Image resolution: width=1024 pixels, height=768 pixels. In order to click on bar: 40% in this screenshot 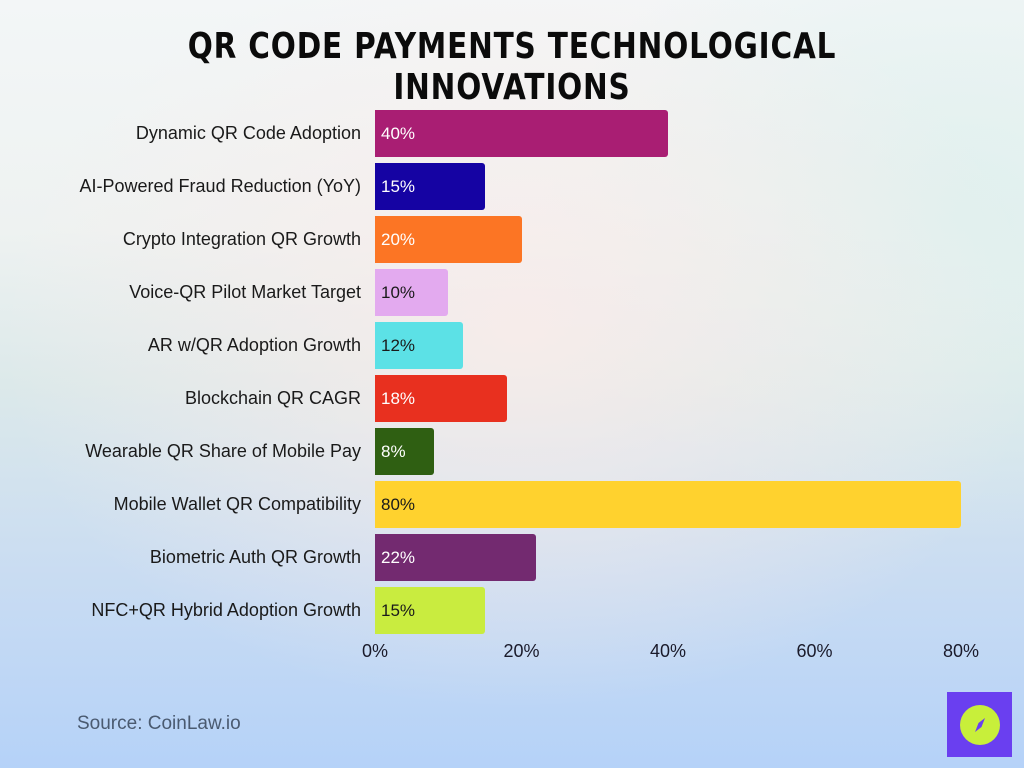, I will do `click(521, 133)`.